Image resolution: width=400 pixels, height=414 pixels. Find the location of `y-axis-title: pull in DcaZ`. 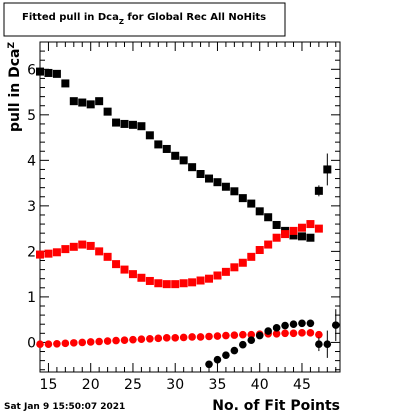

y-axis-title: pull in DcaZ is located at coordinates (15, 87).